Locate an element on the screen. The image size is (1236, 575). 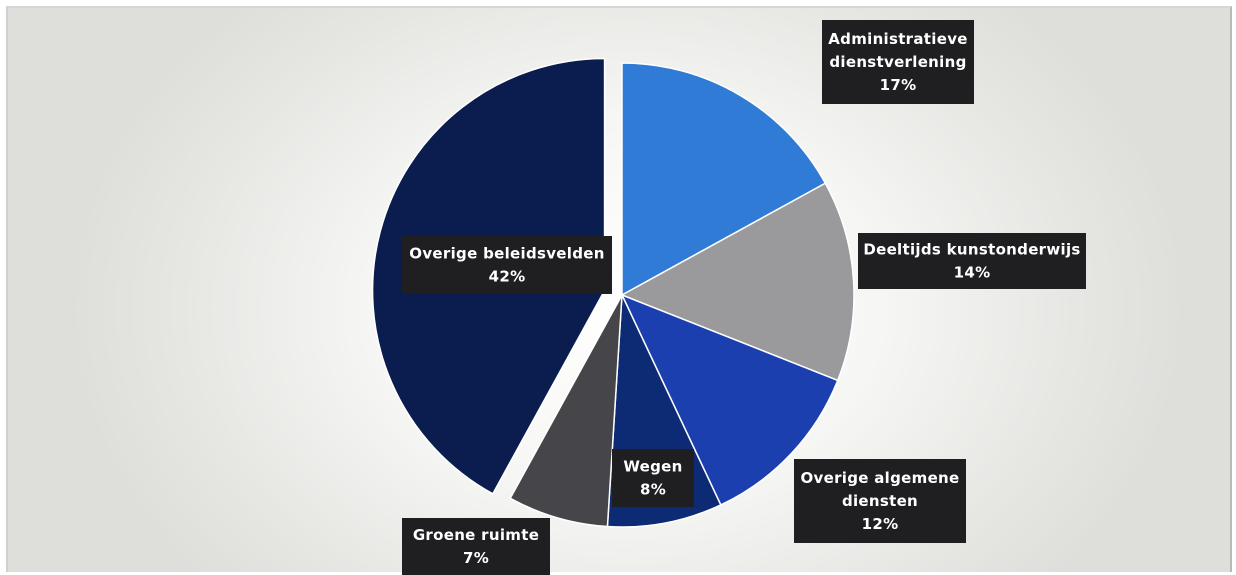
category-label: Administratieve is located at coordinates (898, 39).